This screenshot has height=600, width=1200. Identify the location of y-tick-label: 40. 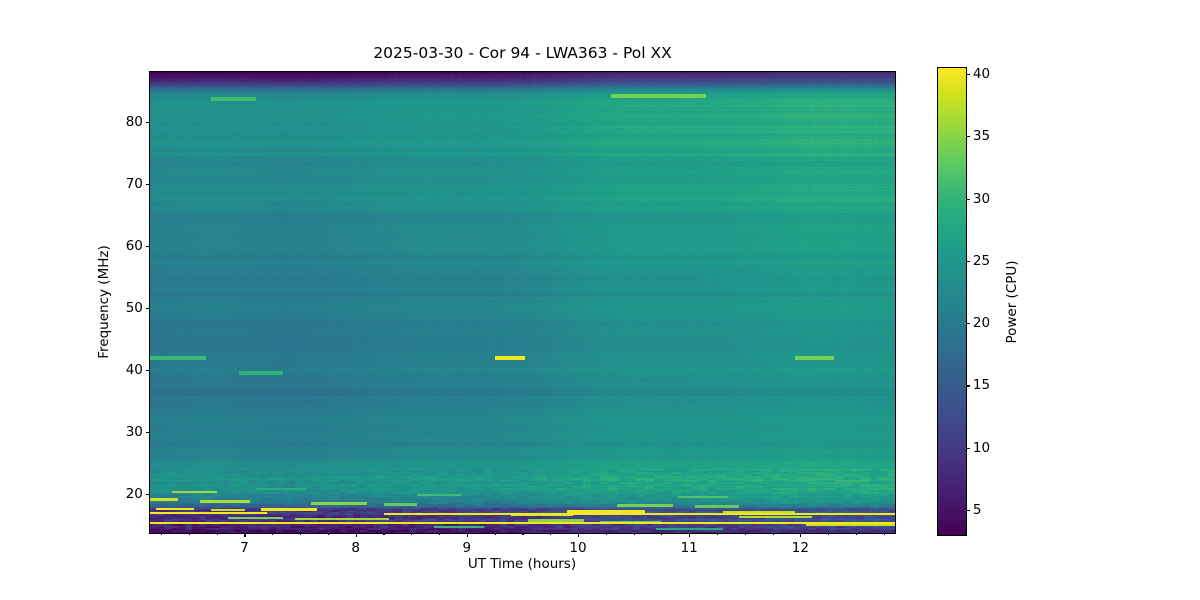
(134, 369).